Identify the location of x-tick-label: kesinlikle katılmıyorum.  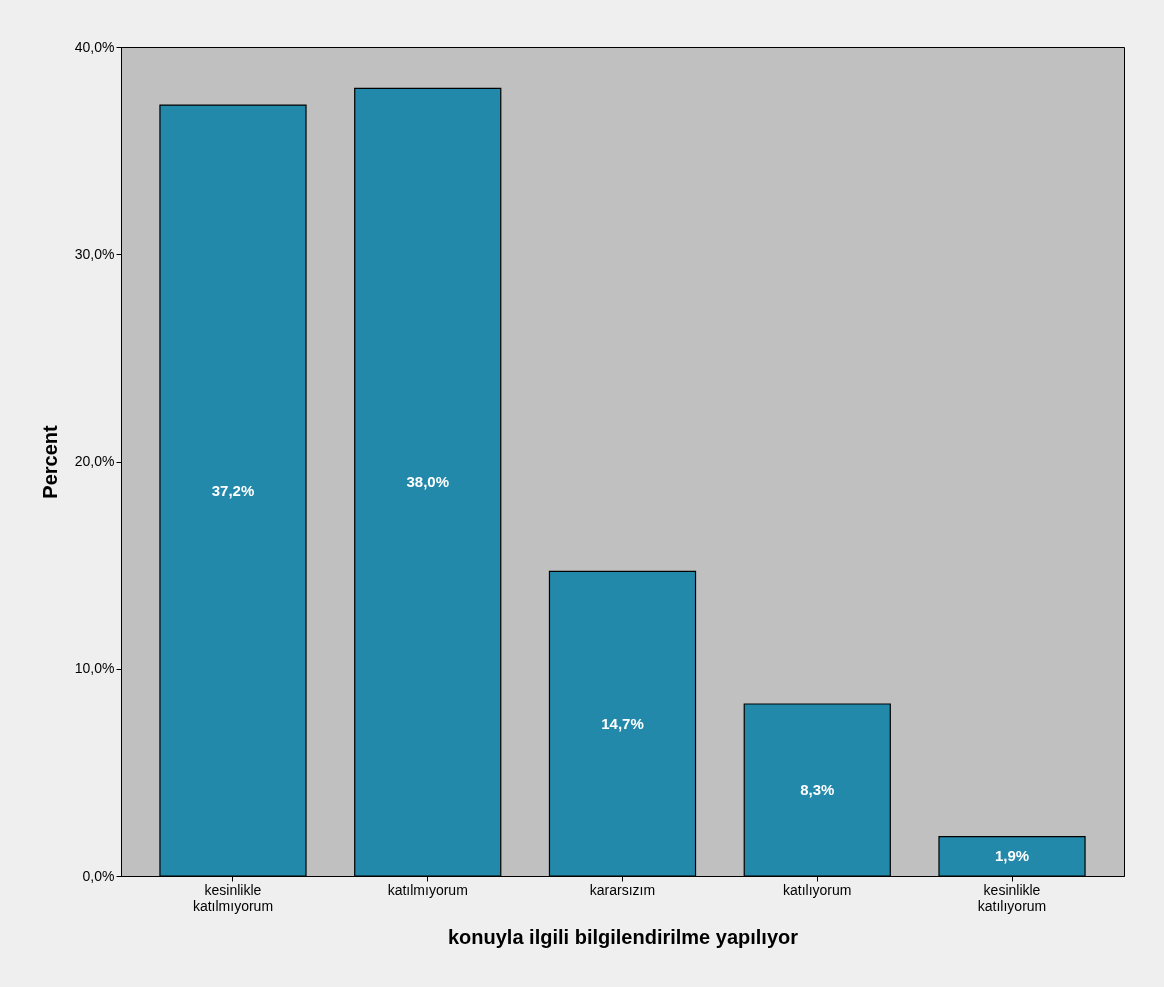
(233, 897).